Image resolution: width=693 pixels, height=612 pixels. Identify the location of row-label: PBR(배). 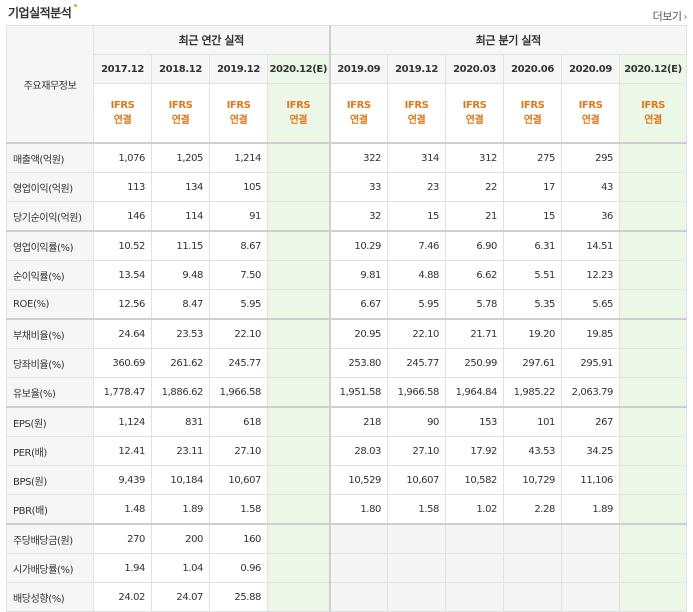
(50, 509).